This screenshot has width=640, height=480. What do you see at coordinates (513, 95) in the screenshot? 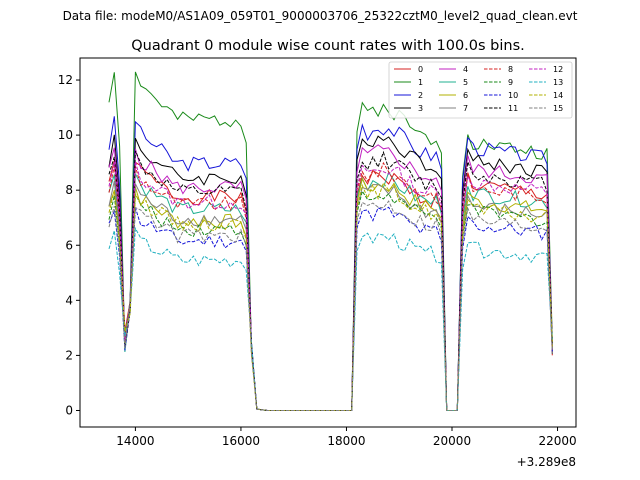
I see `legend-label-10: 10` at bounding box center [513, 95].